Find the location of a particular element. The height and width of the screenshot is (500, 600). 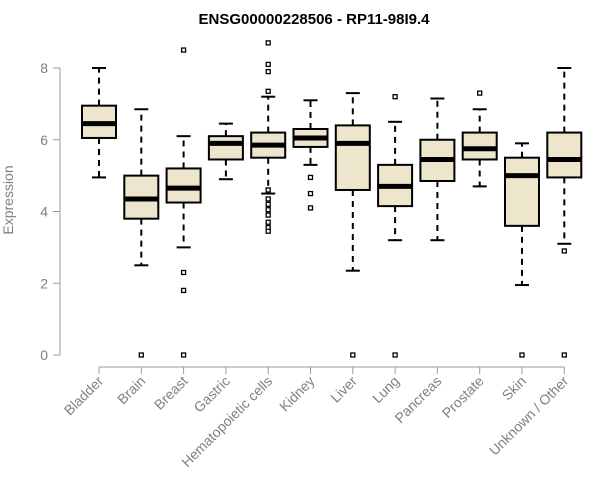

y-axis-title: Expression is located at coordinates (8, 199).